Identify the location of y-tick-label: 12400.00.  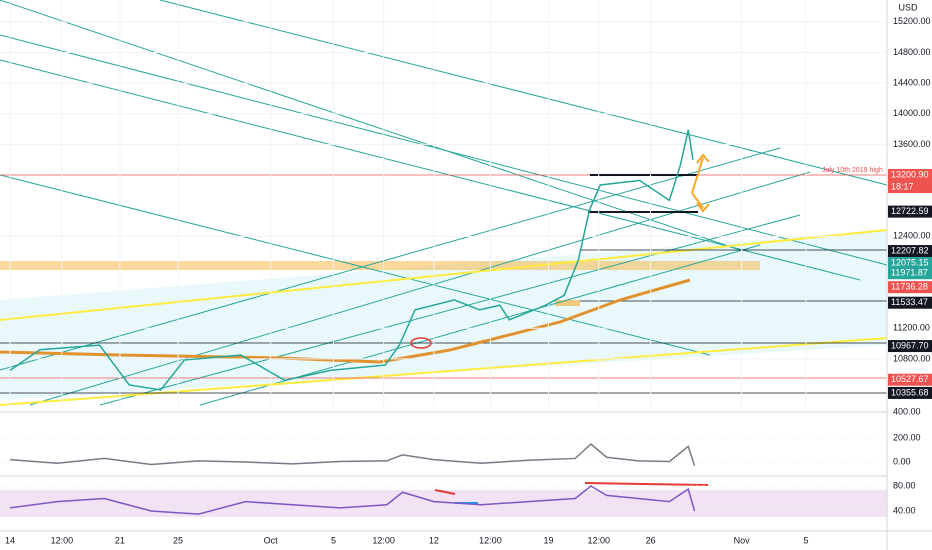
(912, 236).